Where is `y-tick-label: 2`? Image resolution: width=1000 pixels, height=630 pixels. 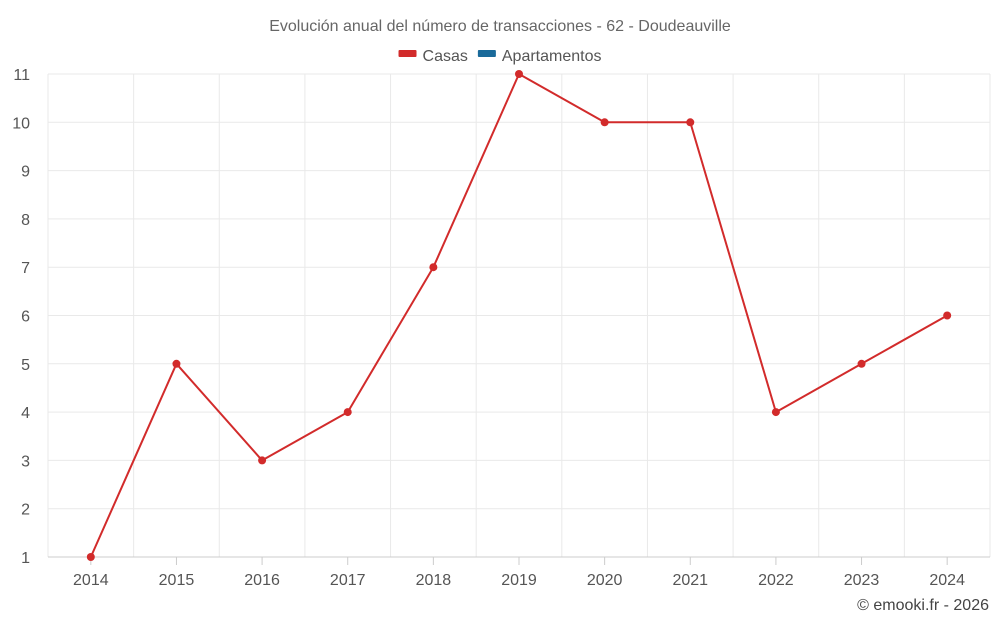 y-tick-label: 2 is located at coordinates (25, 510).